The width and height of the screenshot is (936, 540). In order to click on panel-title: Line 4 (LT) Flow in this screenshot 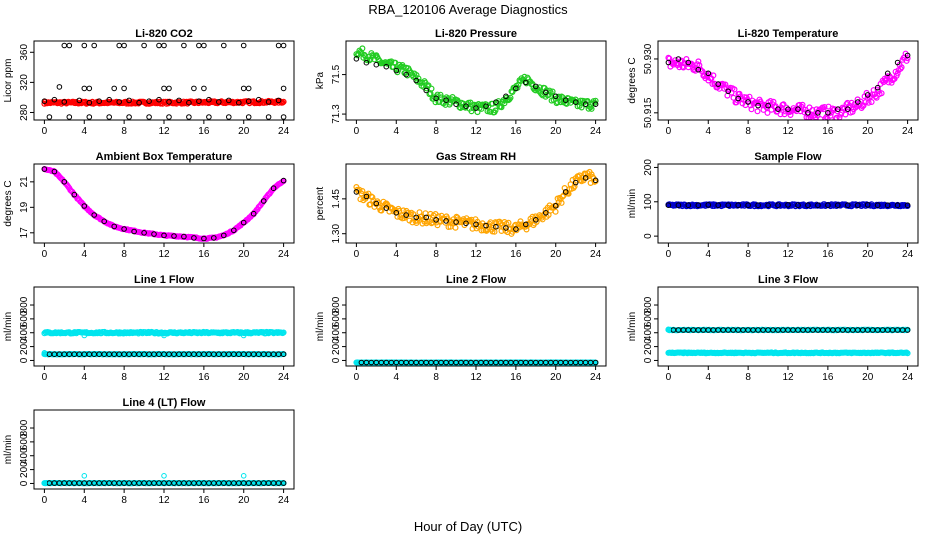, I will do `click(164, 403)`.